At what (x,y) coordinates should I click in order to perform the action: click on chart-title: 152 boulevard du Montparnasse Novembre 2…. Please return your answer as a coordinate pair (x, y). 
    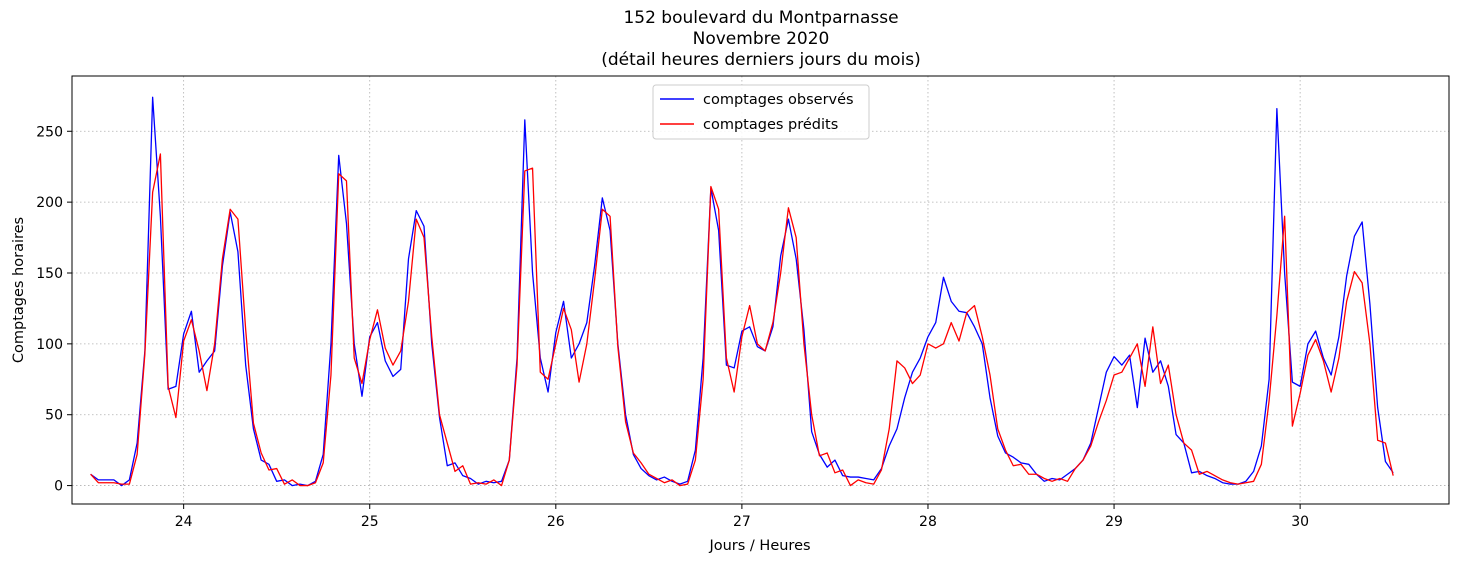
    Looking at the image, I should click on (761, 39).